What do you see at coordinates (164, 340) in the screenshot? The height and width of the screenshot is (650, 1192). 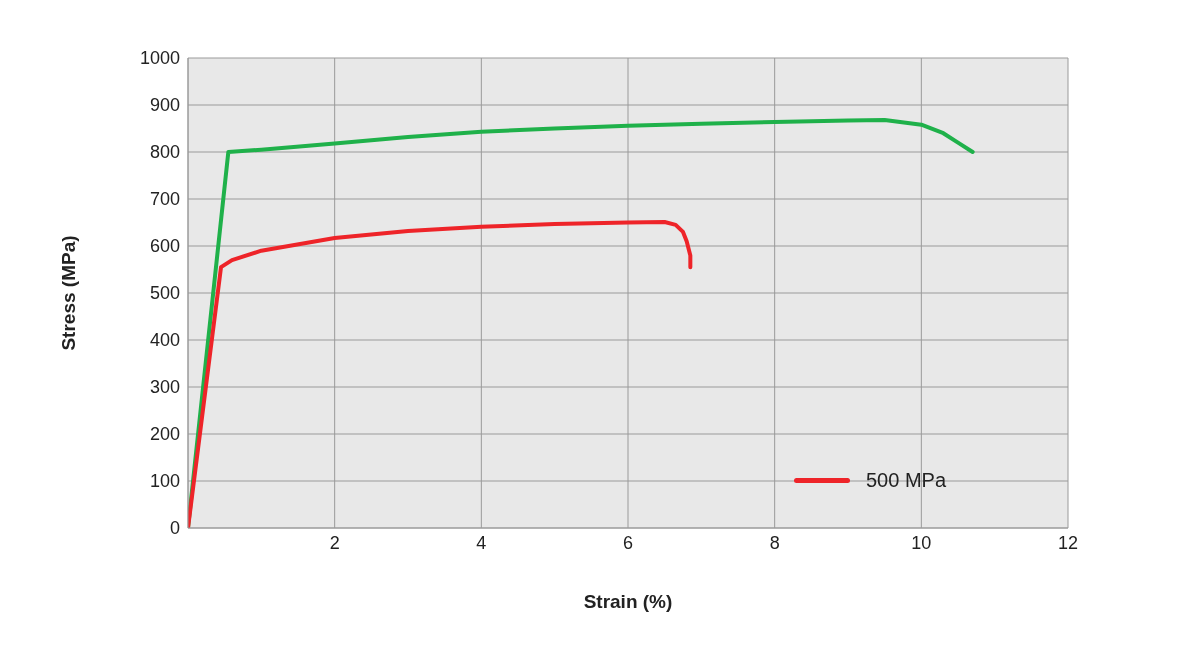 I see `y-tick-label: 400` at bounding box center [164, 340].